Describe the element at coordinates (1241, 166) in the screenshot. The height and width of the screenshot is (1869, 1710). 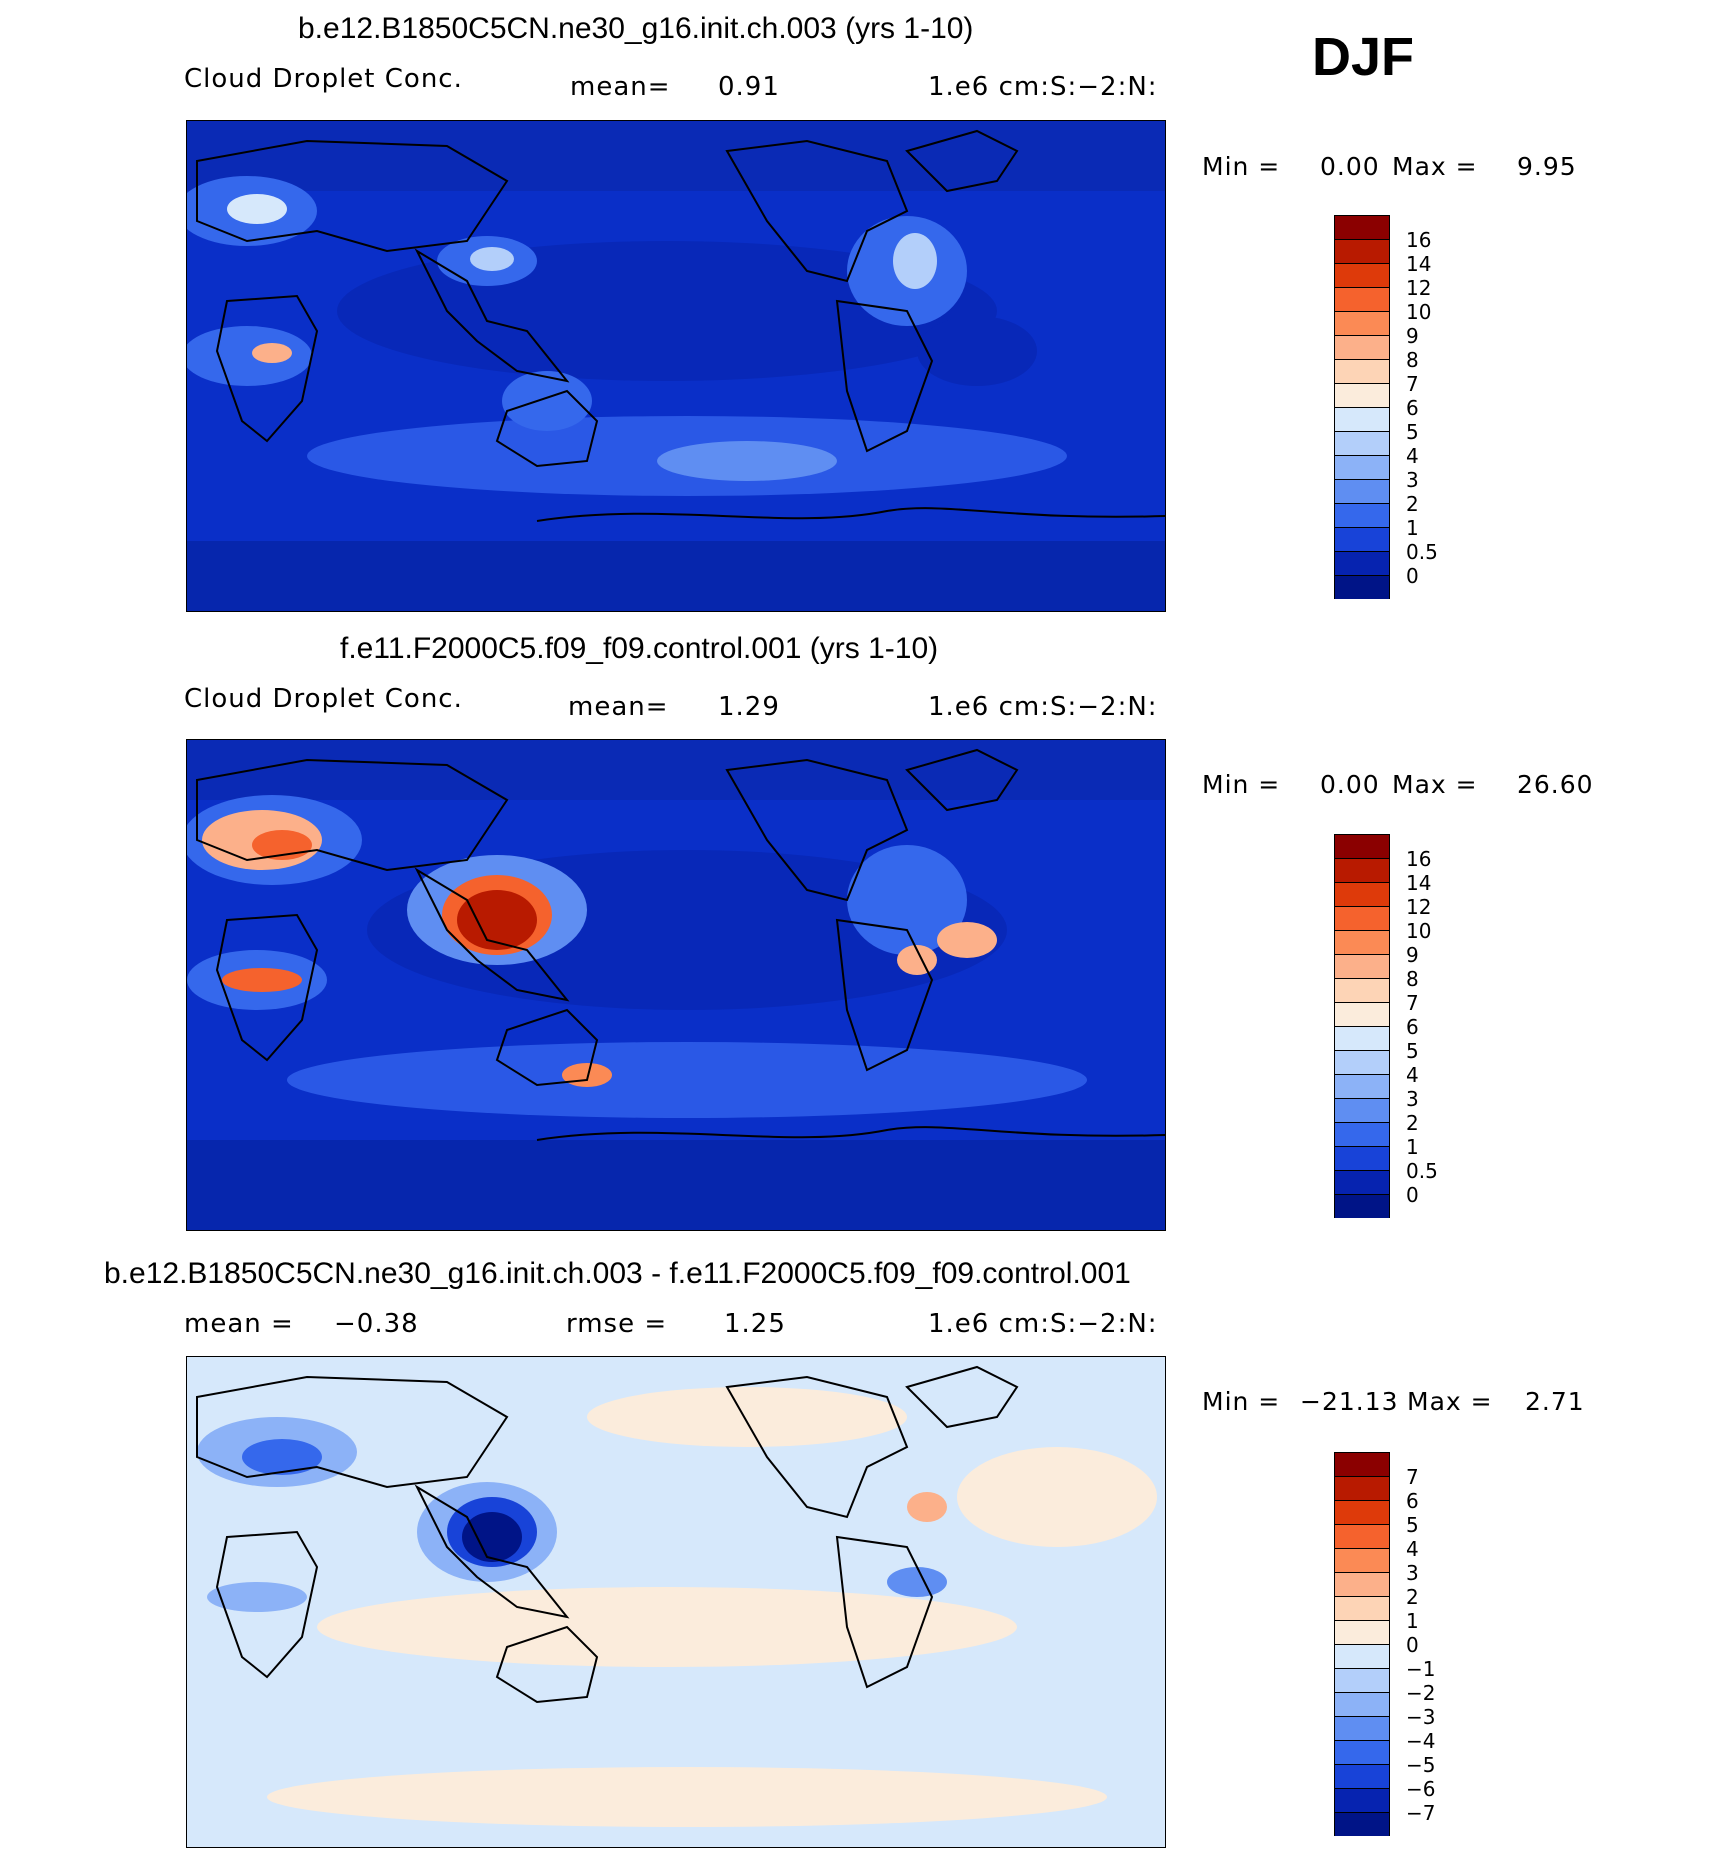
I see `panel1-min-label: Min =` at that location.